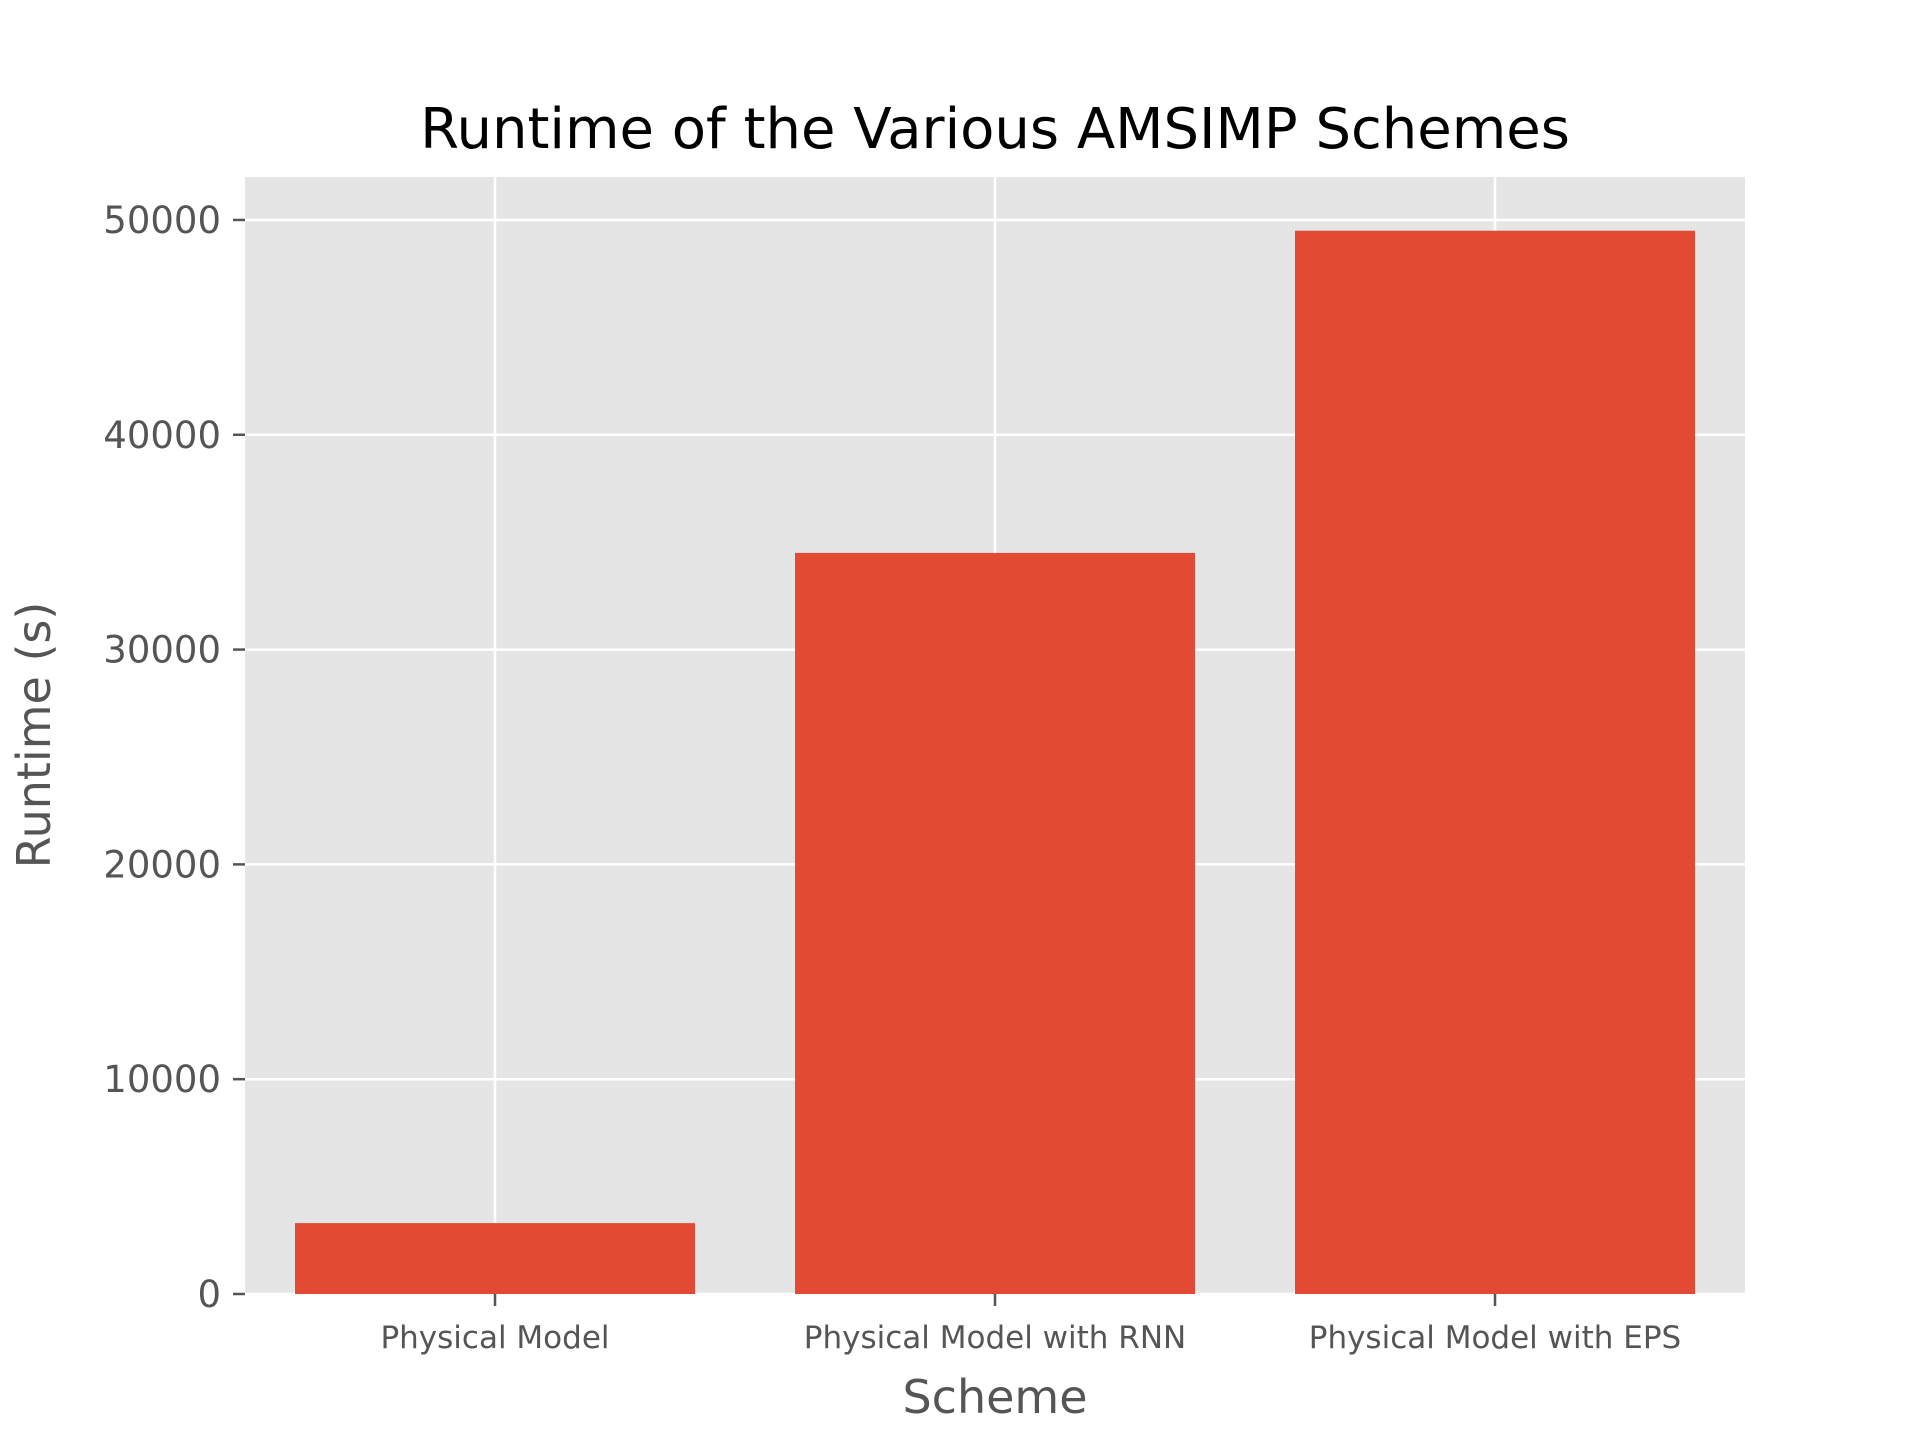 The width and height of the screenshot is (1920, 1440). I want to click on x-axis-label: Scheme, so click(994, 1397).